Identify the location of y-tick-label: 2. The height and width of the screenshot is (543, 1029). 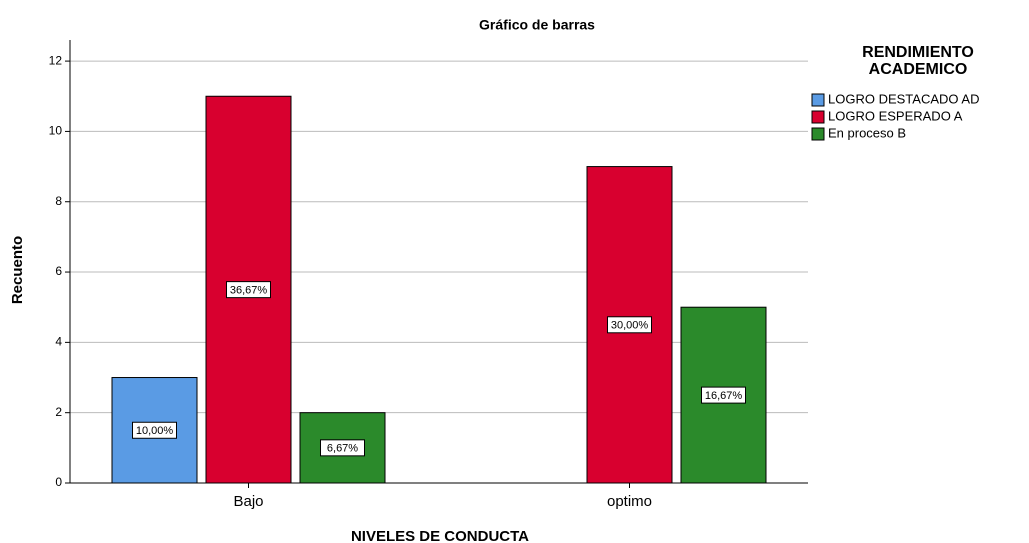
(58, 412).